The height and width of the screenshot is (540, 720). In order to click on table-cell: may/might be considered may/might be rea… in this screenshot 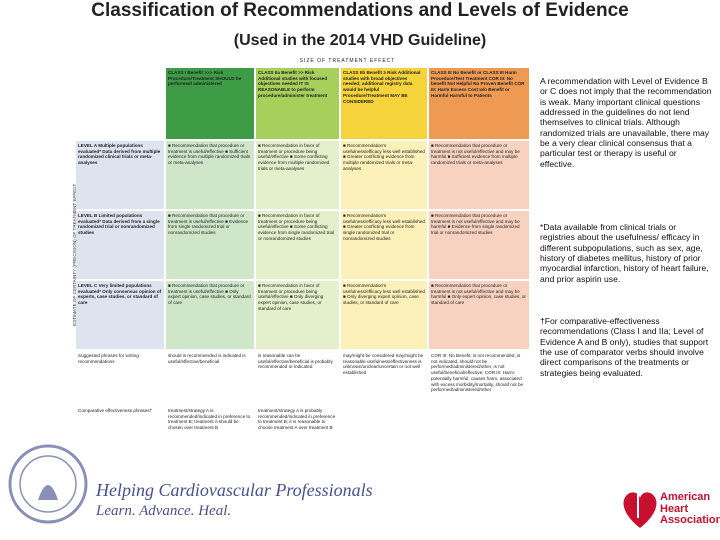, I will do `click(384, 377)`.